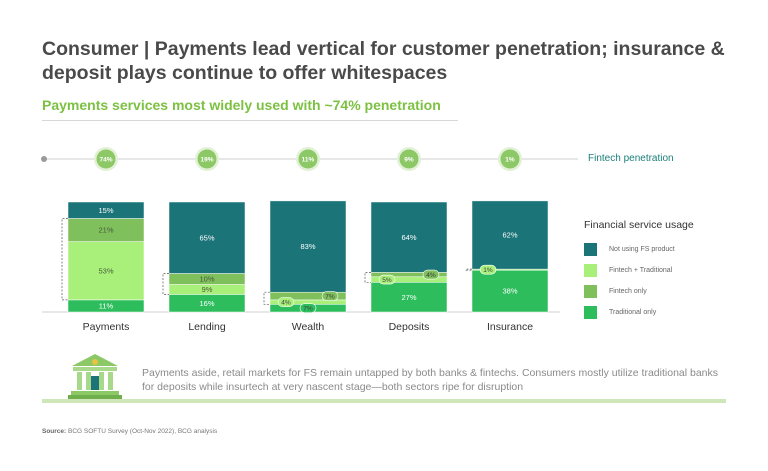 The height and width of the screenshot is (471, 768). I want to click on legend-label: Fintech only, so click(628, 291).